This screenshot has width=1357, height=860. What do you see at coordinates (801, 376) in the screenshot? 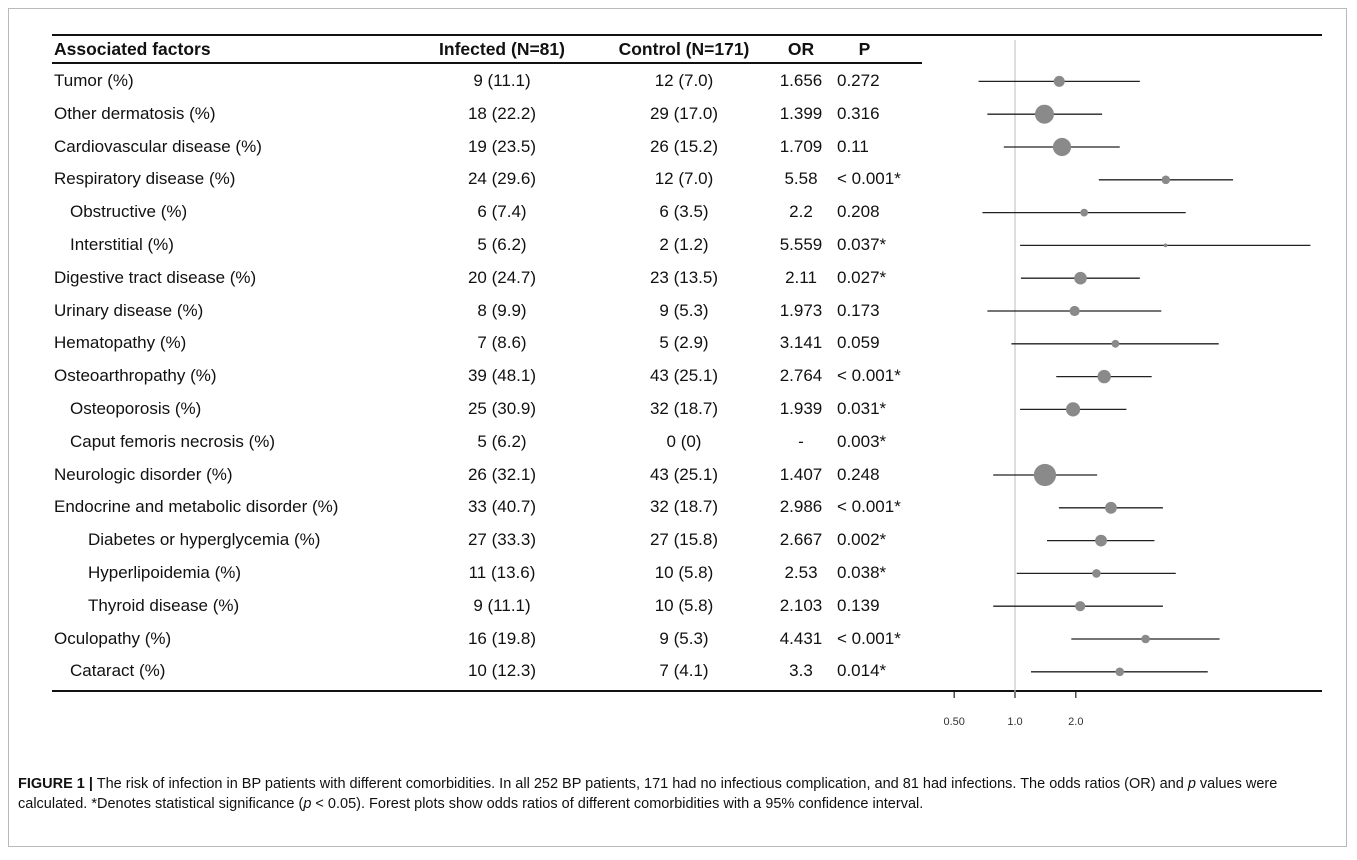
I see `row-or-value: 2.764` at bounding box center [801, 376].